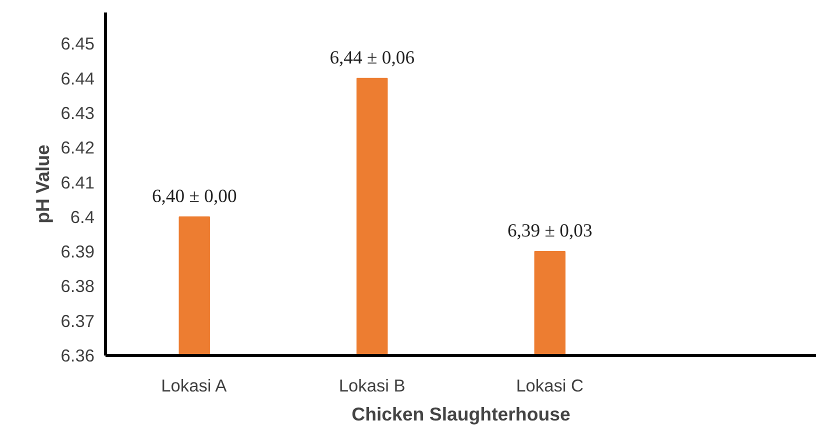 The width and height of the screenshot is (816, 430). What do you see at coordinates (77, 252) in the screenshot?
I see `y-tick-label: 6.39` at bounding box center [77, 252].